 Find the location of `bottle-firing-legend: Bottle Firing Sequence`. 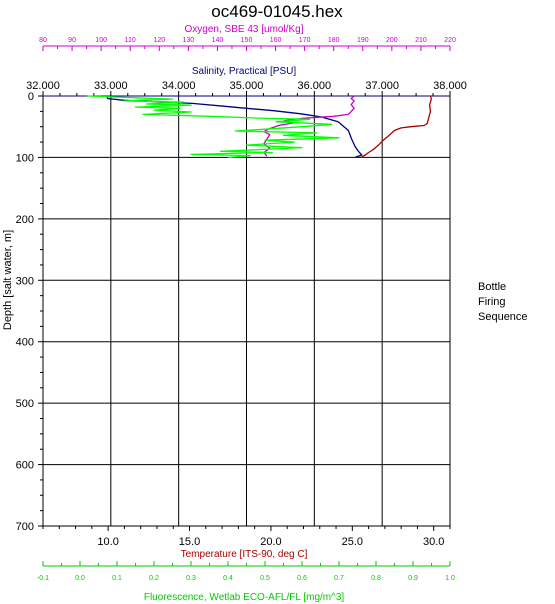

bottle-firing-legend: Bottle Firing Sequence is located at coordinates (503, 302).